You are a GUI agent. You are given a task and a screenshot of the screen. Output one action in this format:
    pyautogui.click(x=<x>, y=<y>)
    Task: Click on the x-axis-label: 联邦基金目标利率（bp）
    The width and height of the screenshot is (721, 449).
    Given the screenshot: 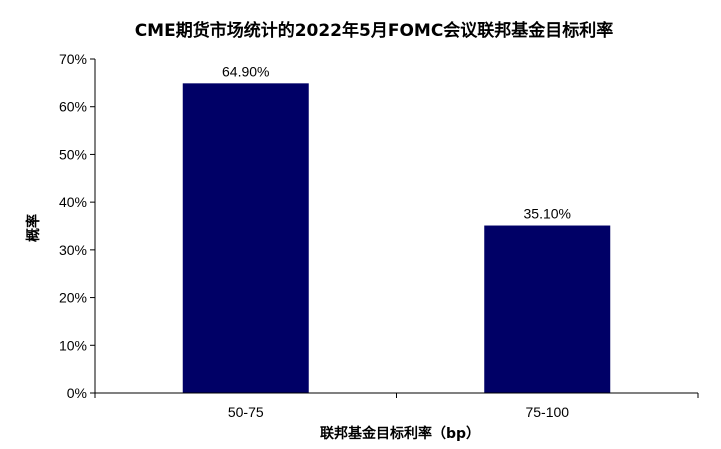 What is the action you would take?
    pyautogui.click(x=400, y=433)
    